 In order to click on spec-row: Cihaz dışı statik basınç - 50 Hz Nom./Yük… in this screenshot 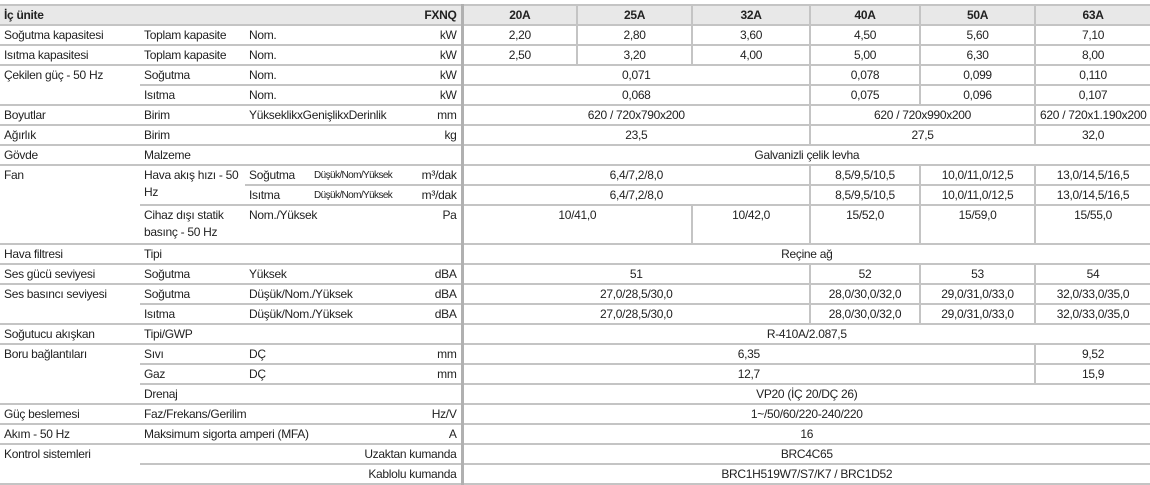, I will do `click(575, 225)`.